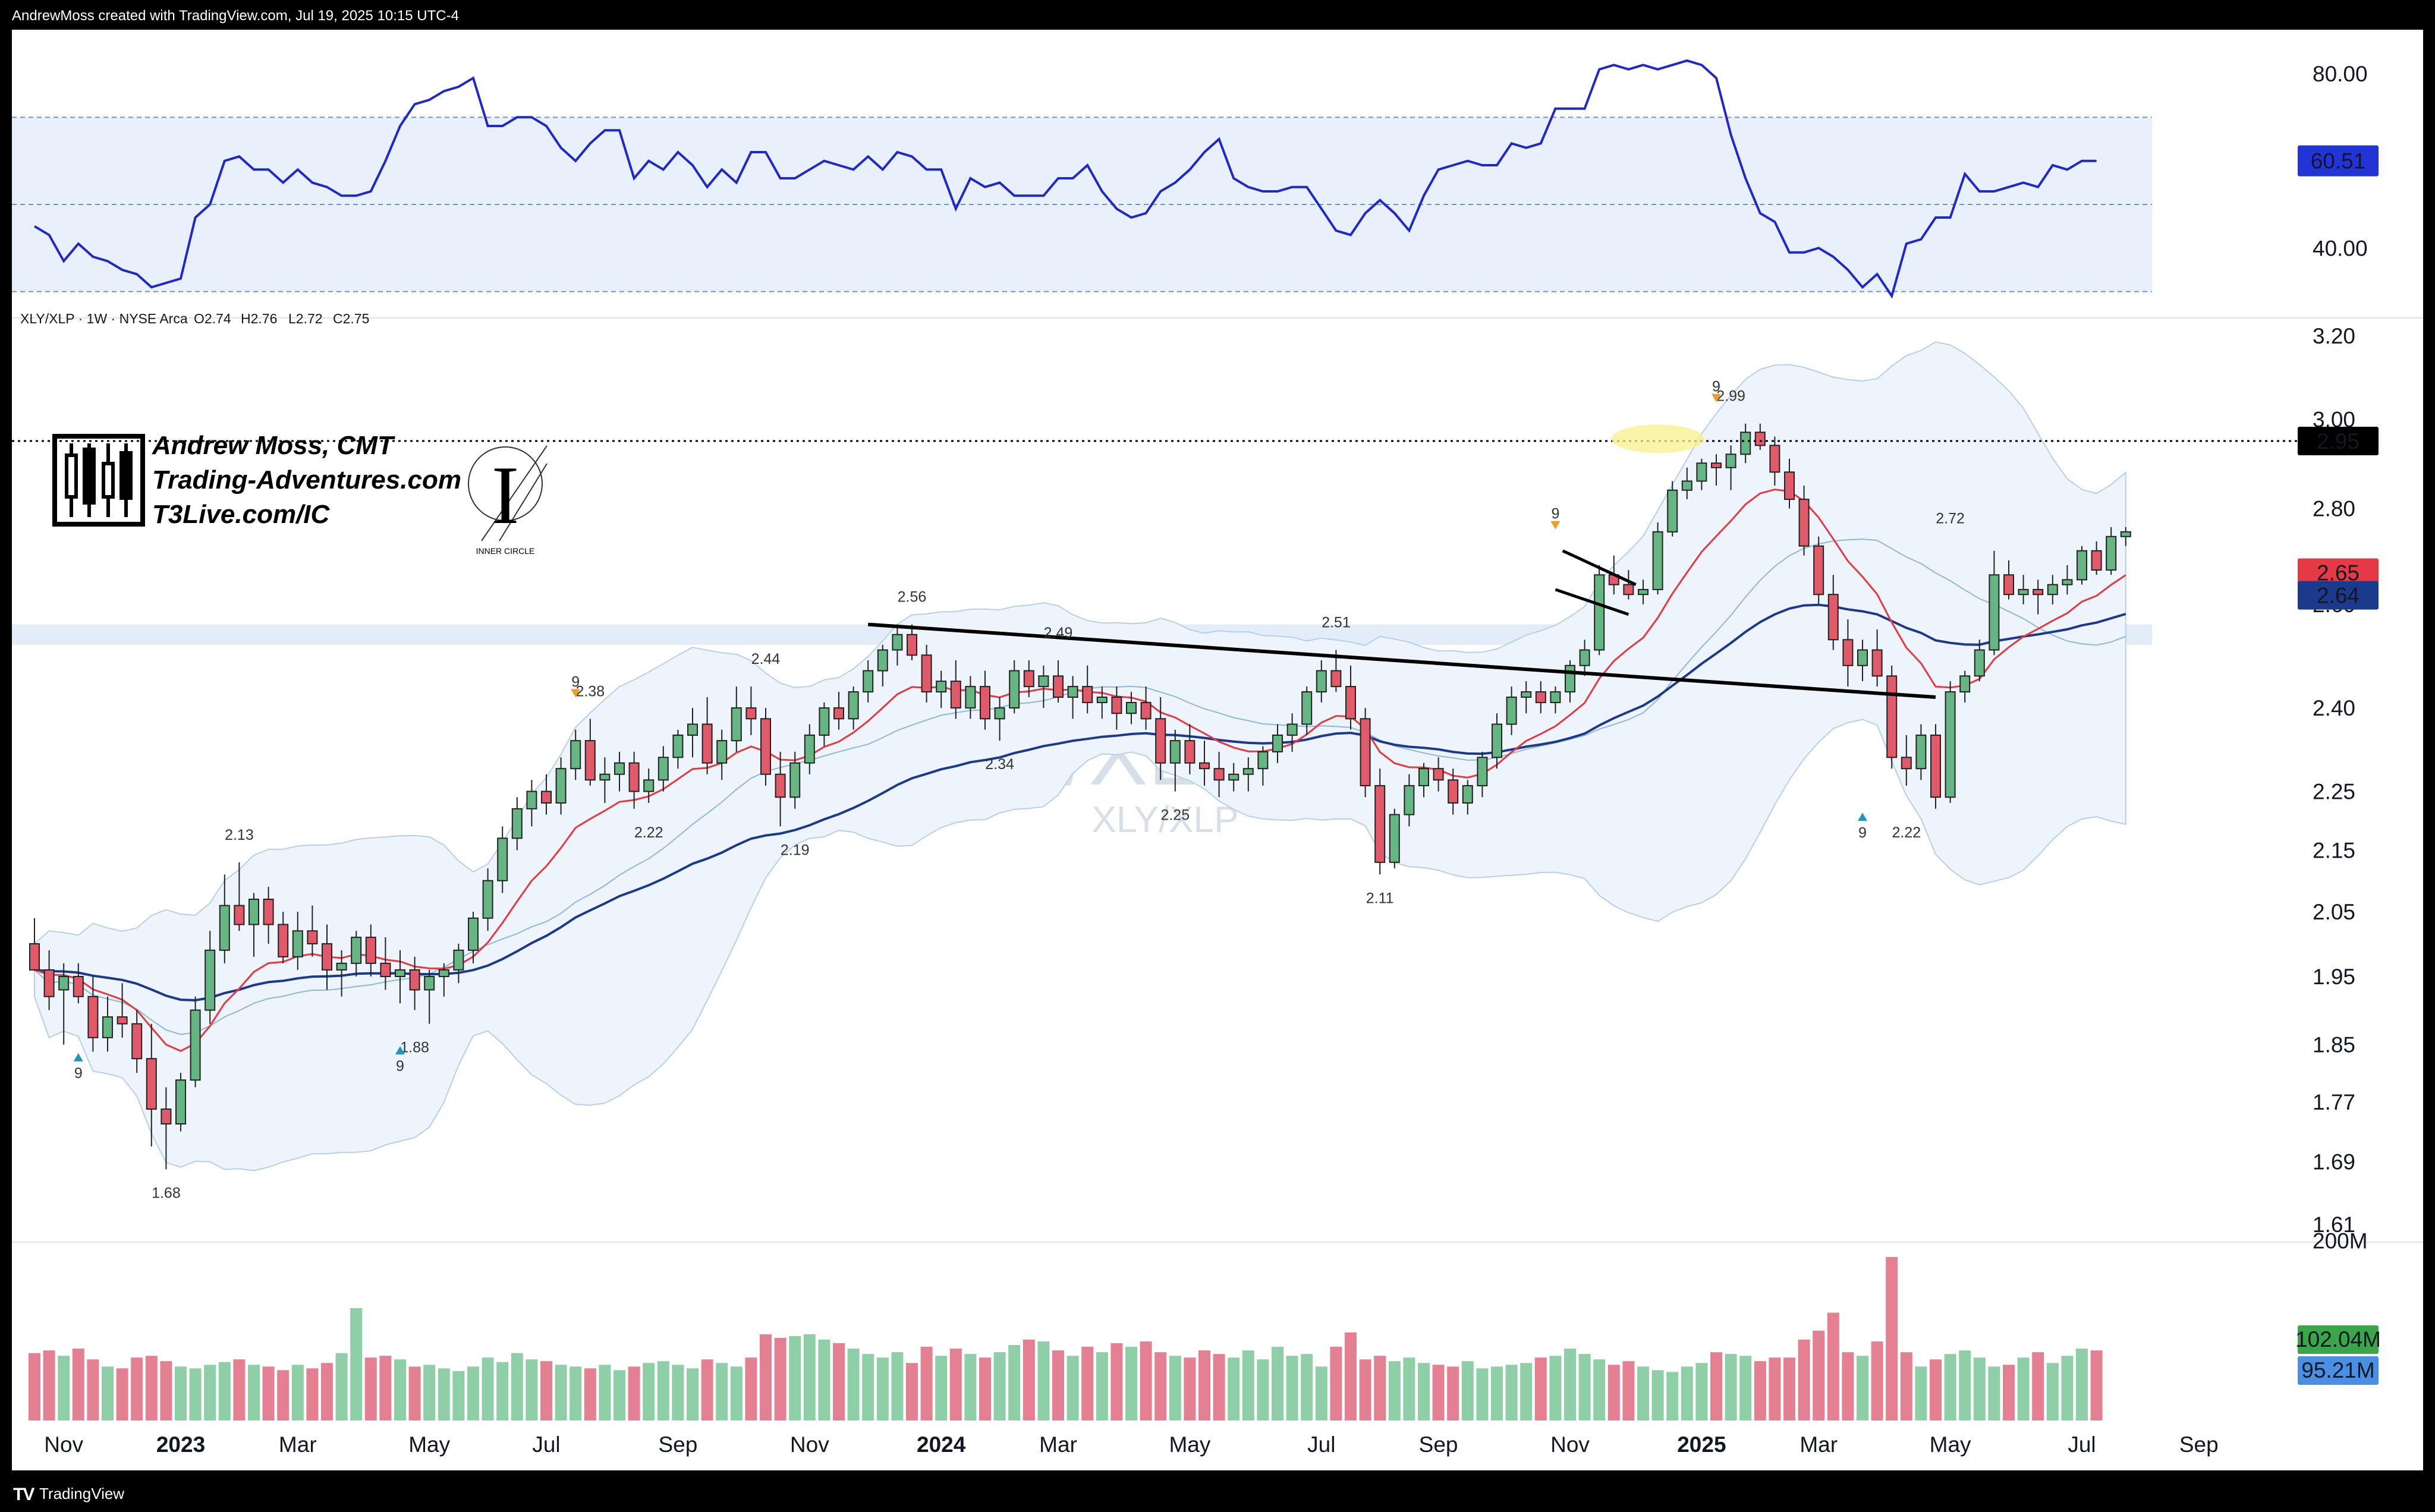 Image resolution: width=2435 pixels, height=1512 pixels. What do you see at coordinates (2334, 708) in the screenshot?
I see `price-tick-label: 2.40` at bounding box center [2334, 708].